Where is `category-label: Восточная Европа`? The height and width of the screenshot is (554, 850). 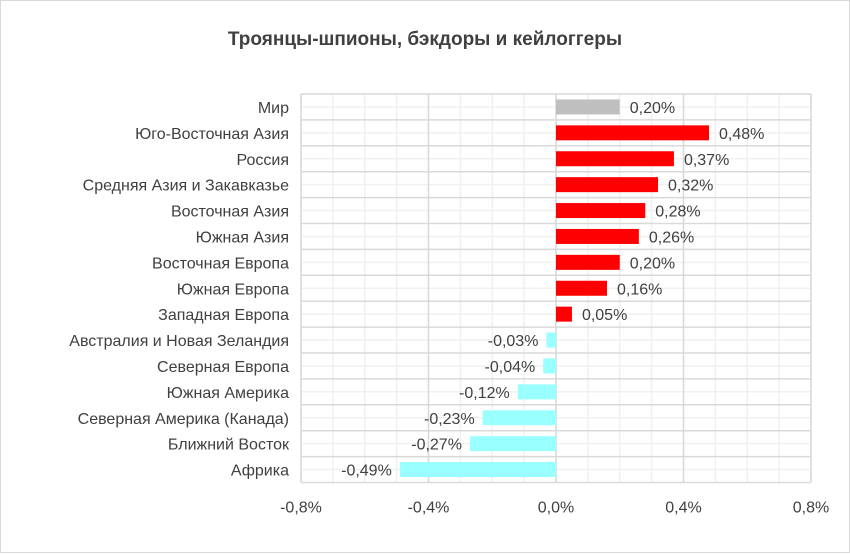
category-label: Восточная Европа is located at coordinates (220, 263).